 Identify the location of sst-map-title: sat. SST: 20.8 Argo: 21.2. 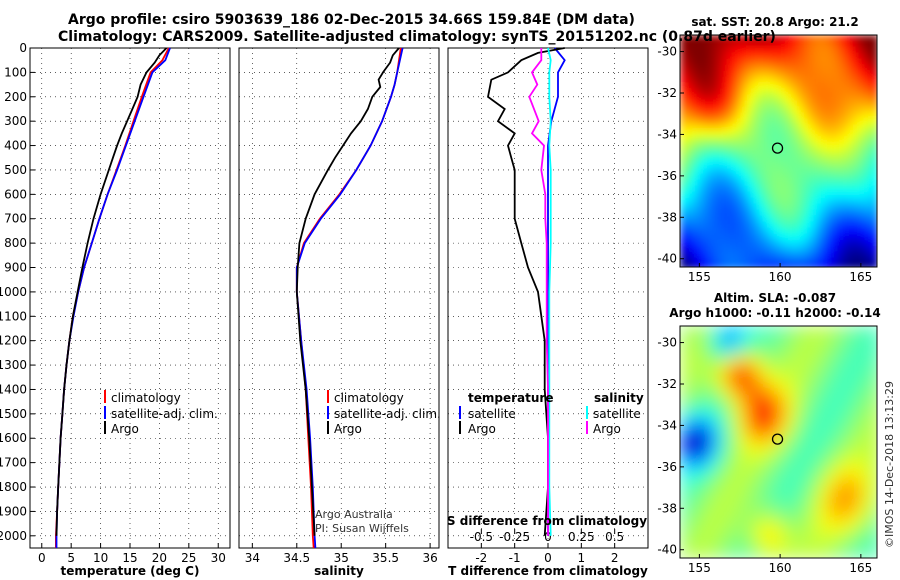
(774, 22).